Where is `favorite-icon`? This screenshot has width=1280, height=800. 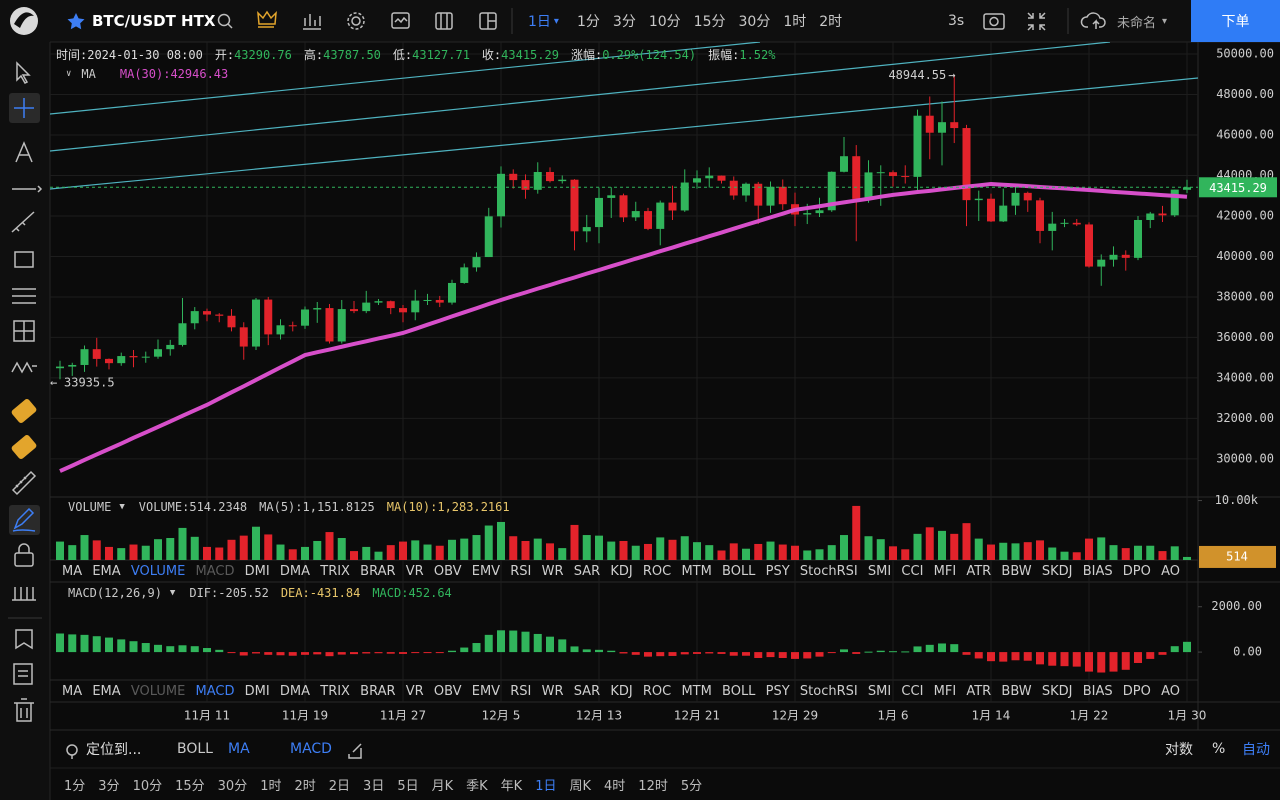
favorite-icon is located at coordinates (76, 21).